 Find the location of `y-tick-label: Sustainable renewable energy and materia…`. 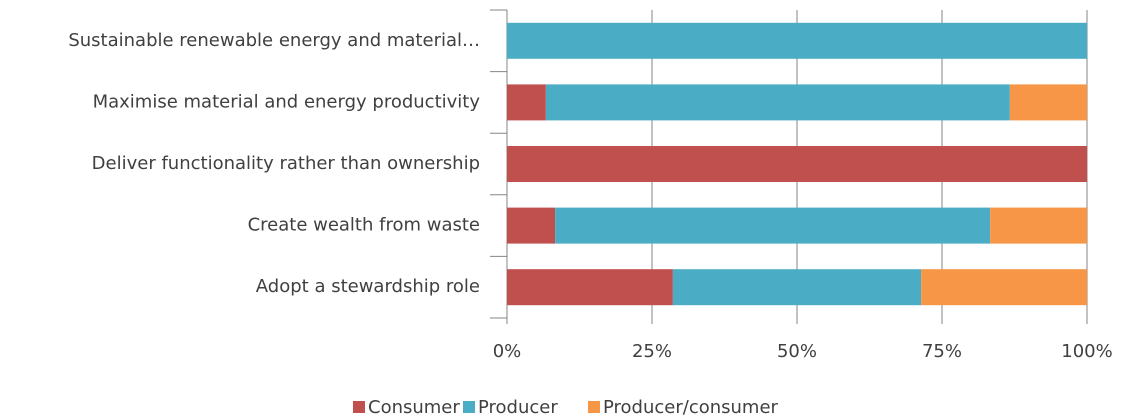

y-tick-label: Sustainable renewable energy and materia… is located at coordinates (274, 40).